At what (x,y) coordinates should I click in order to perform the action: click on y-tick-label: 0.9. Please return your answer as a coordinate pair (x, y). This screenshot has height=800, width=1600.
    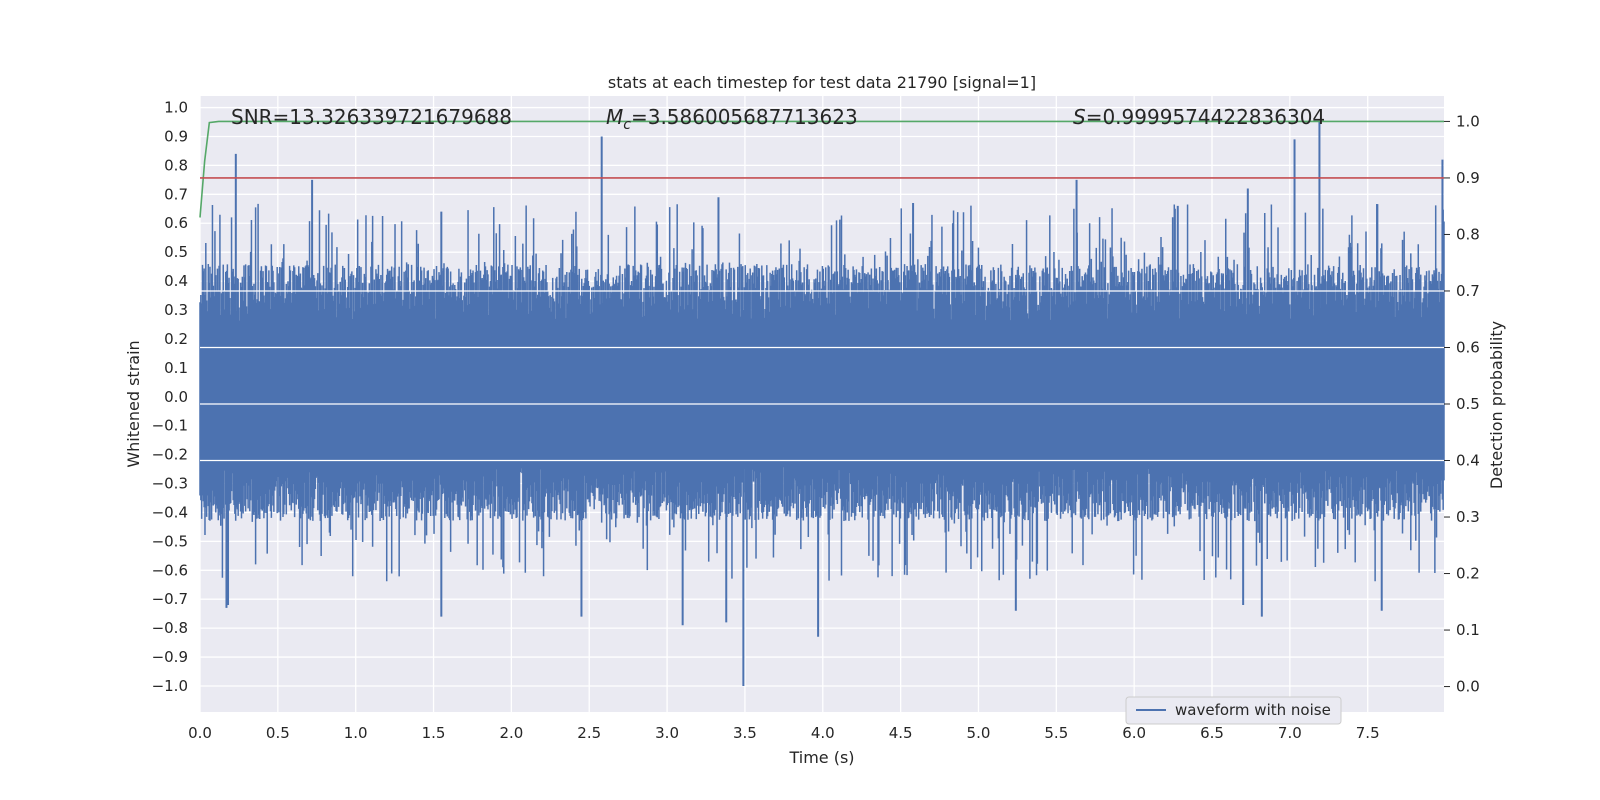
    Looking at the image, I should click on (176, 136).